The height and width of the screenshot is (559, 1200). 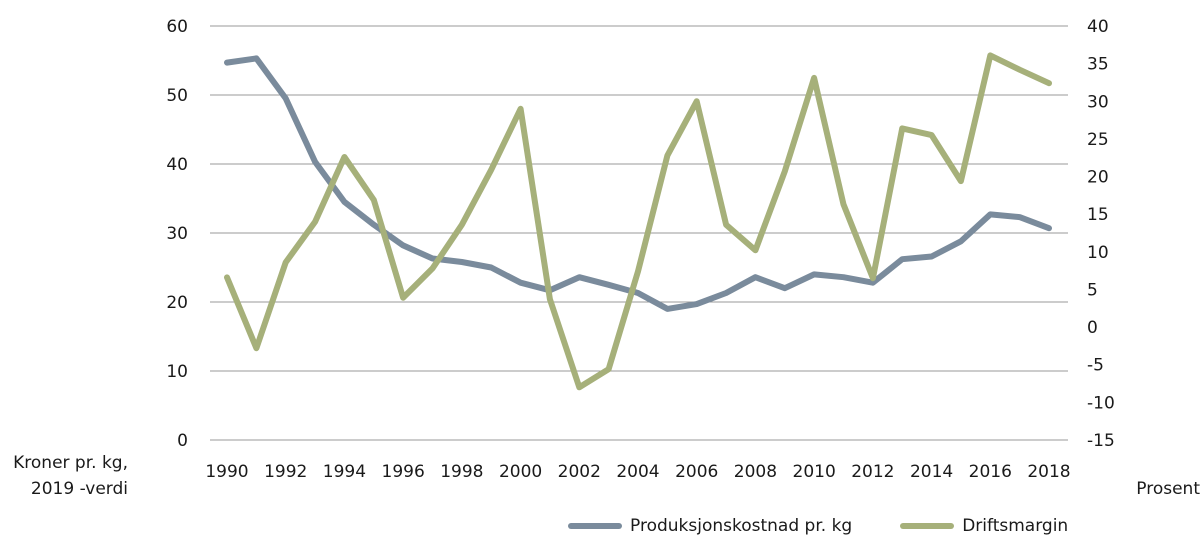 What do you see at coordinates (403, 472) in the screenshot?
I see `x-tick-label: 1996` at bounding box center [403, 472].